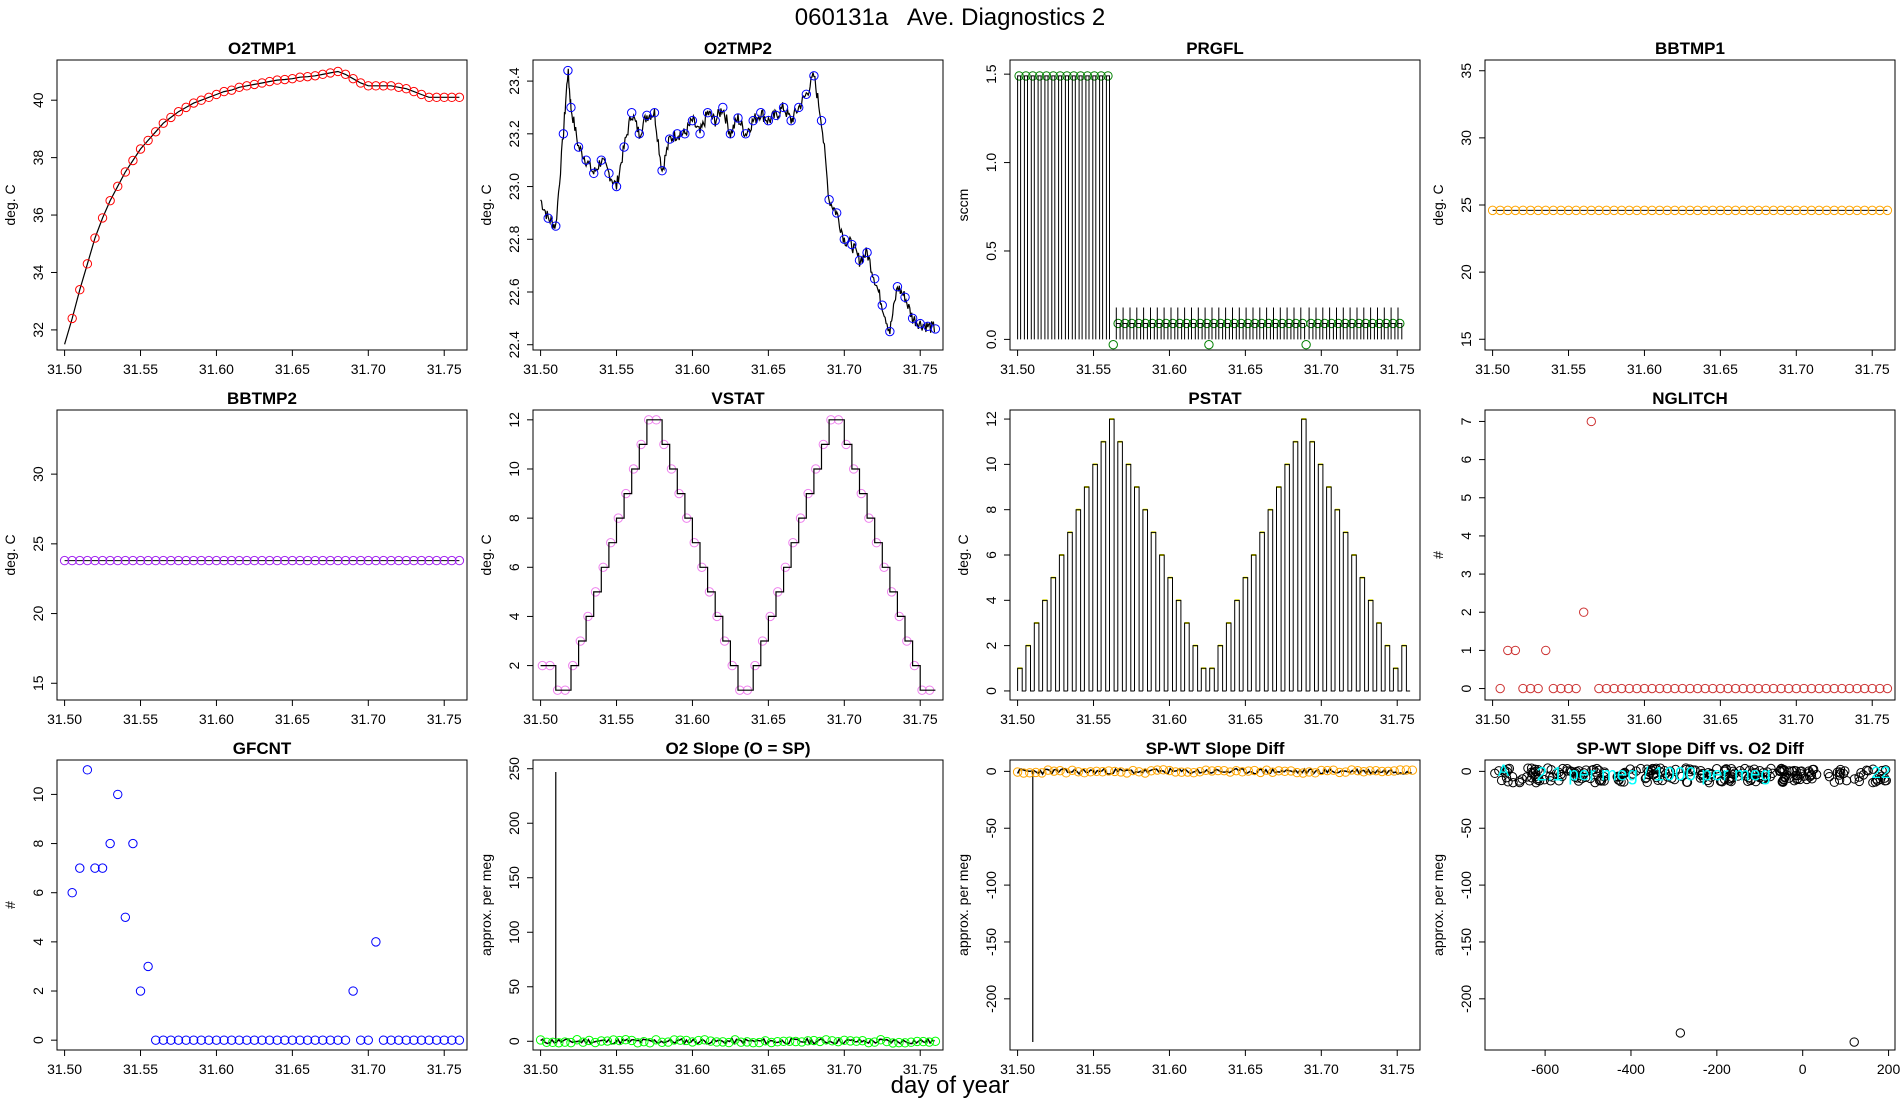 The height and width of the screenshot is (1100, 1900). I want to click on y-axis-label: deg. C, so click(10, 204).